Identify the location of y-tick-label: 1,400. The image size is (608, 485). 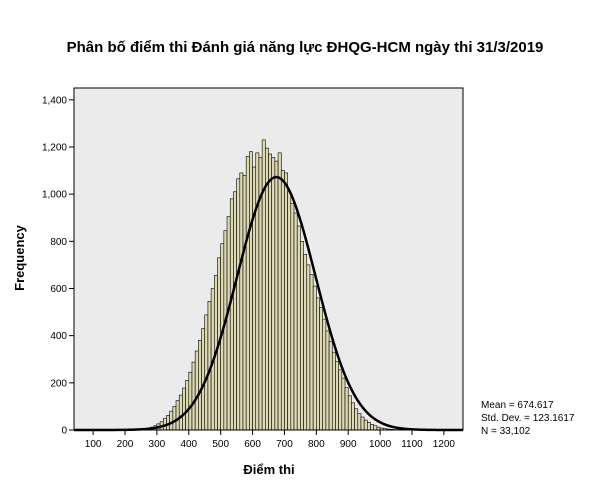
(54, 100).